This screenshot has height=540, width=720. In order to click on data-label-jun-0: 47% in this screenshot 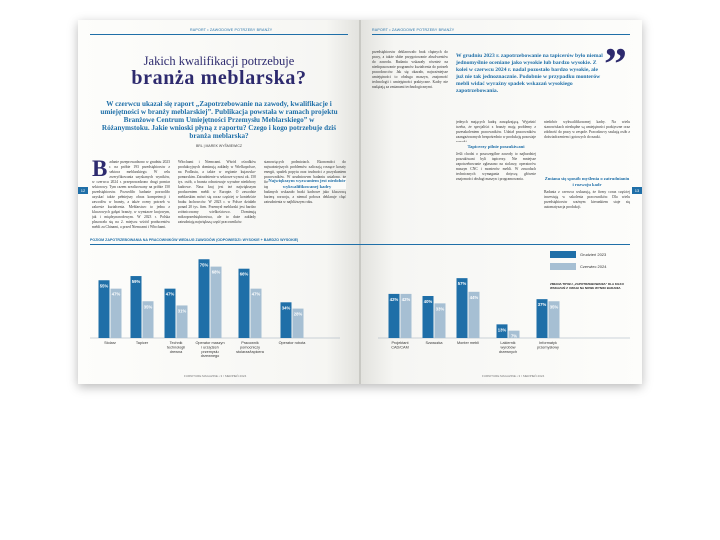, I will do `click(116, 294)`.